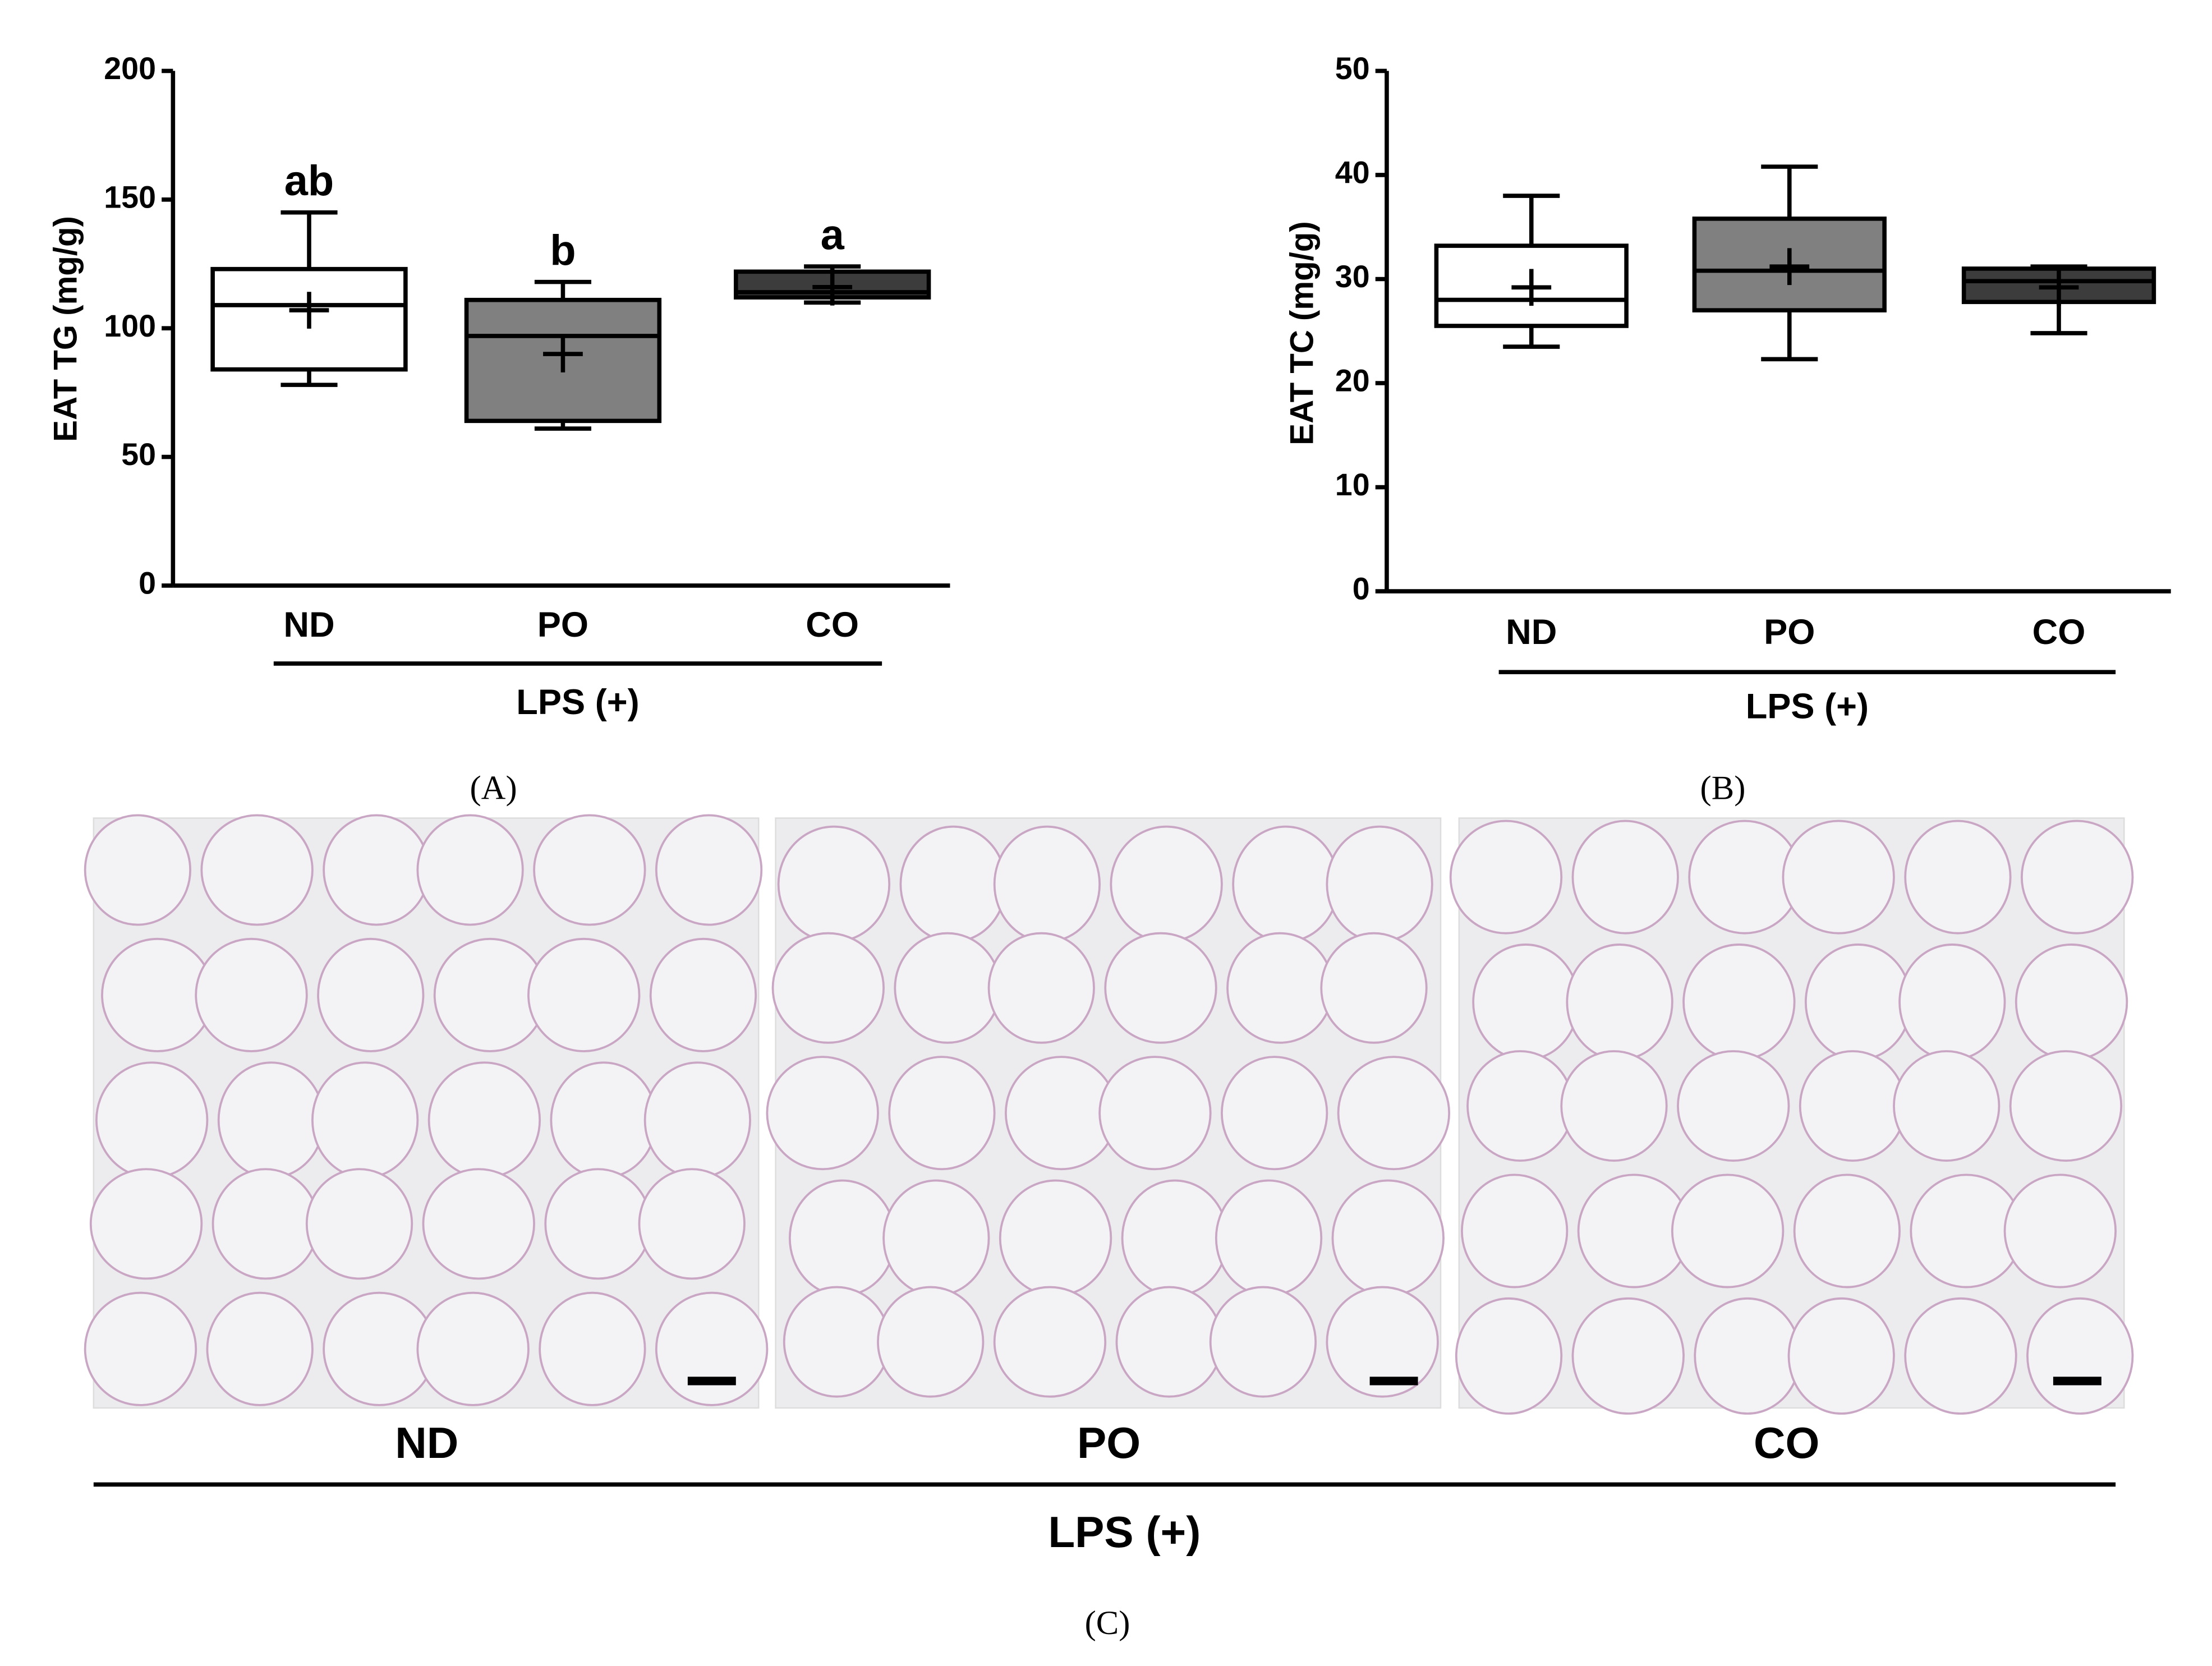  I want to click on image-label: CO, so click(1787, 1442).